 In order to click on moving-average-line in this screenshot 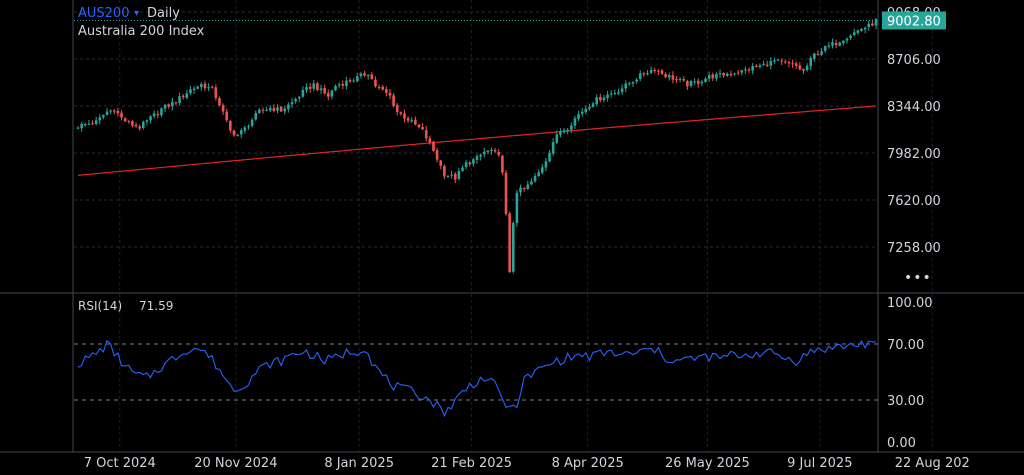, I will do `click(477, 140)`.